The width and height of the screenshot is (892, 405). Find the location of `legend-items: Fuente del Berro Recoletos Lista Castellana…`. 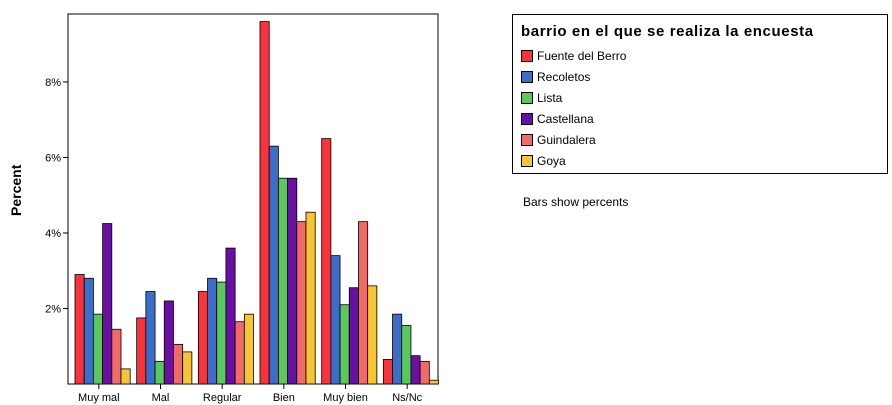

legend-items: Fuente del Berro Recoletos Lista Castellana… is located at coordinates (573, 108).